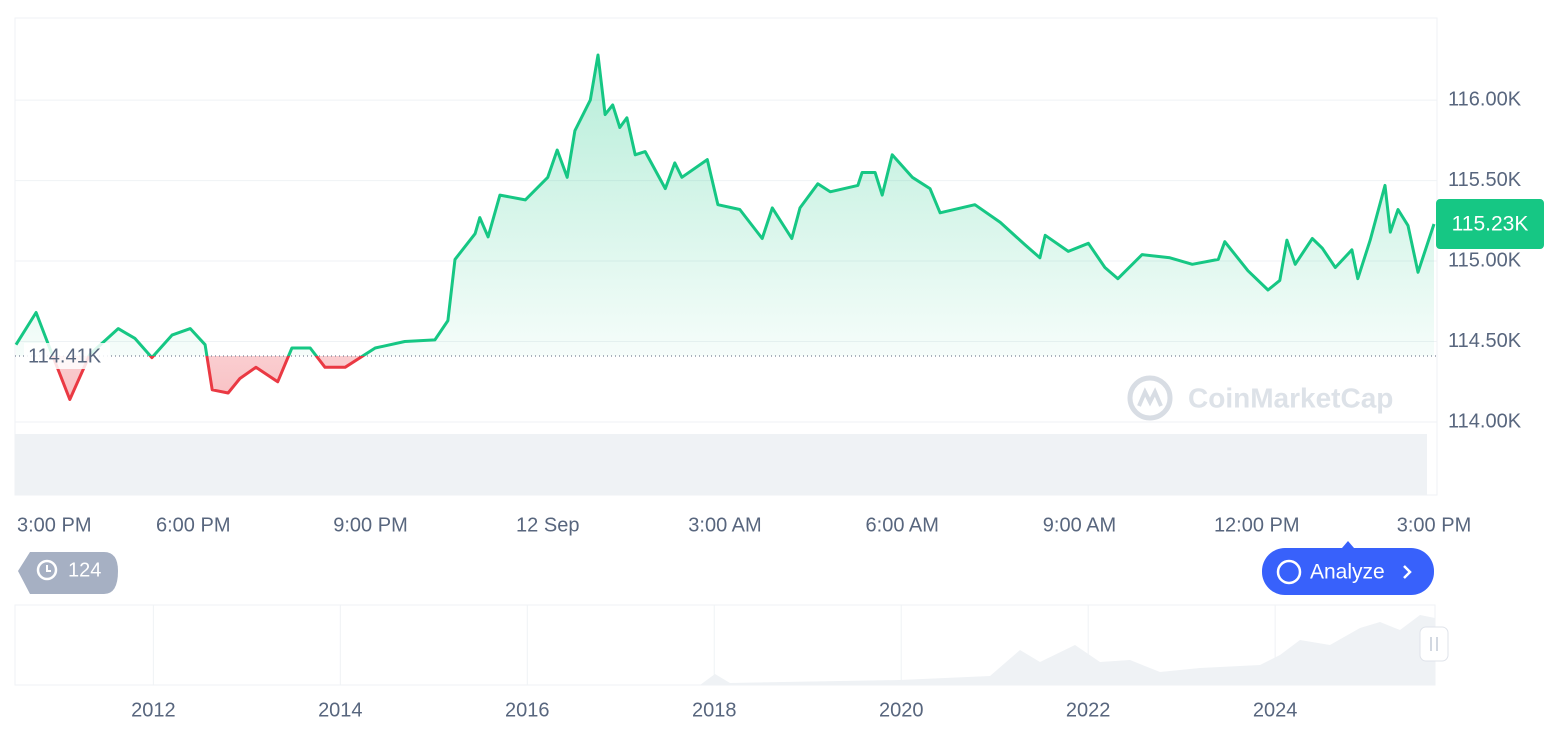 This screenshot has width=1566, height=737. I want to click on clock-icon, so click(47, 570).